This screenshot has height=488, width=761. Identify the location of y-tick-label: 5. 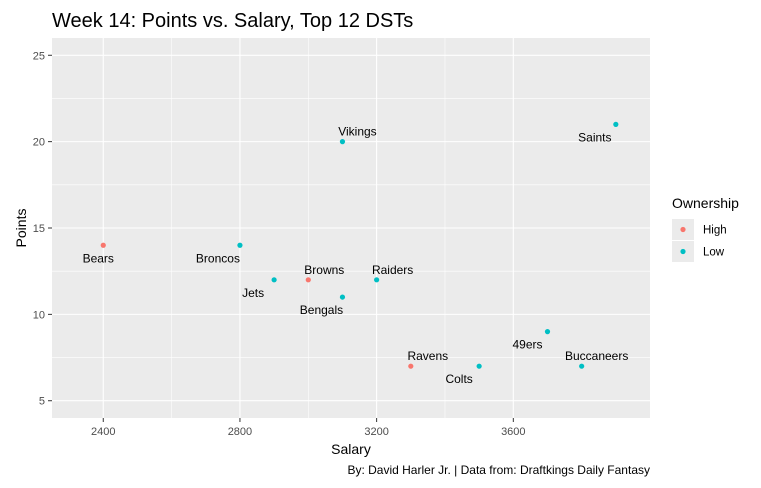
(42, 402).